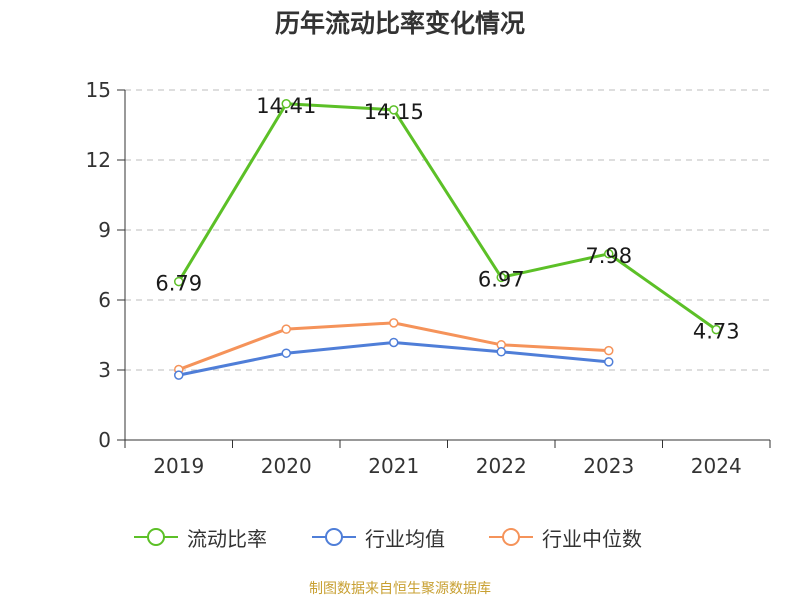 The height and width of the screenshot is (600, 800). What do you see at coordinates (227, 538) in the screenshot?
I see `legend-label: 流动比率` at bounding box center [227, 538].